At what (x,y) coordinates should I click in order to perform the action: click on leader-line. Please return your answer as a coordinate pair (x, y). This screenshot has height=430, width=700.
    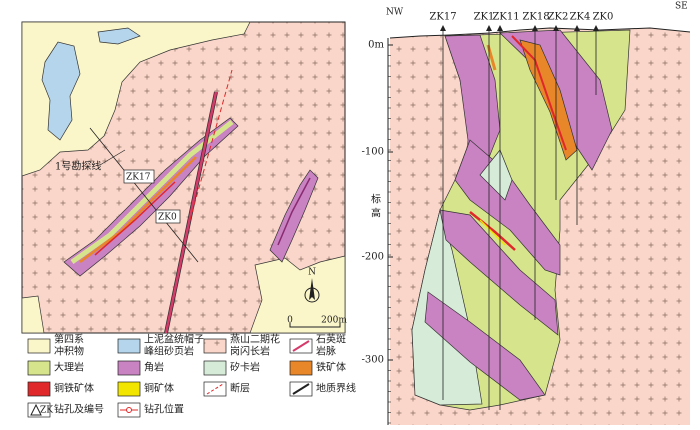
    Looking at the image, I should click on (112, 157).